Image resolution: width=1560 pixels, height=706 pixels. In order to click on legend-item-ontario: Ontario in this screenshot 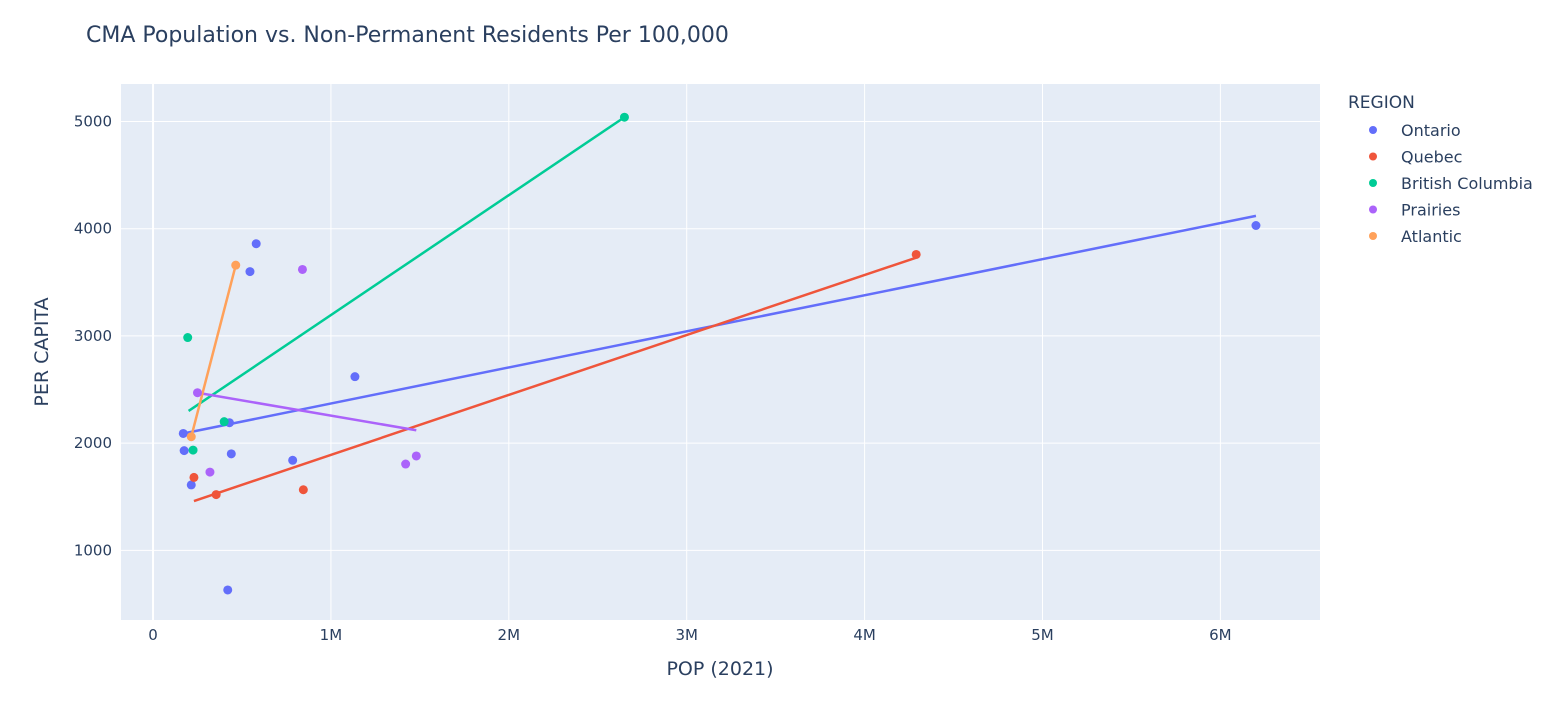, I will do `click(1415, 130)`.